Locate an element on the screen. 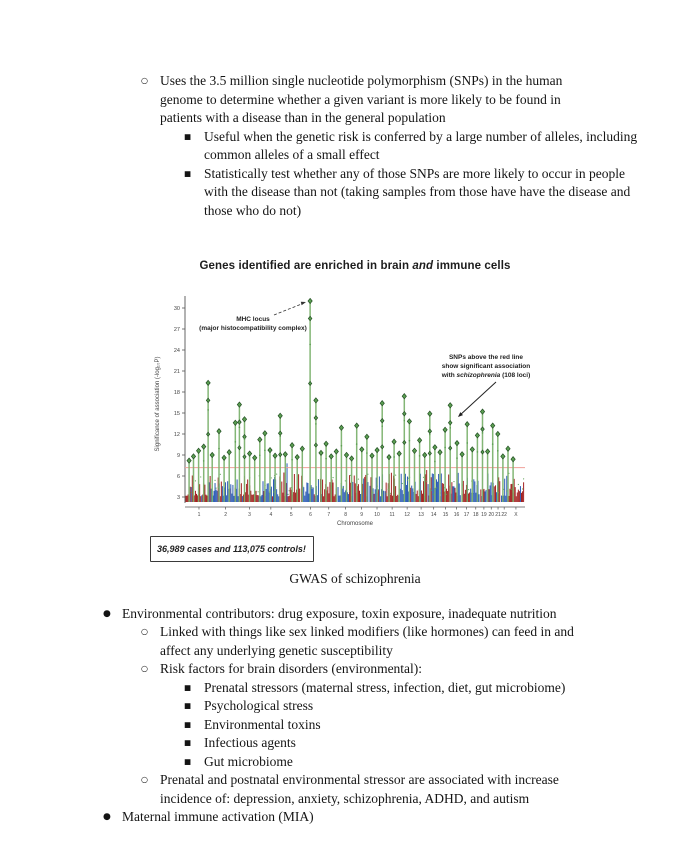 This screenshot has width=697, height=848. bullet-gut-microbiome: ■ Gut microbiome is located at coordinates (348, 762).